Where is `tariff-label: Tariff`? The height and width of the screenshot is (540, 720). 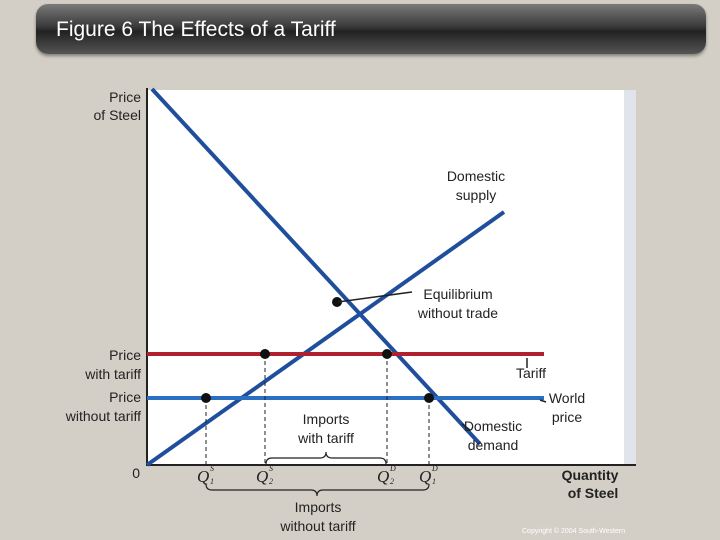 tariff-label: Tariff is located at coordinates (531, 373).